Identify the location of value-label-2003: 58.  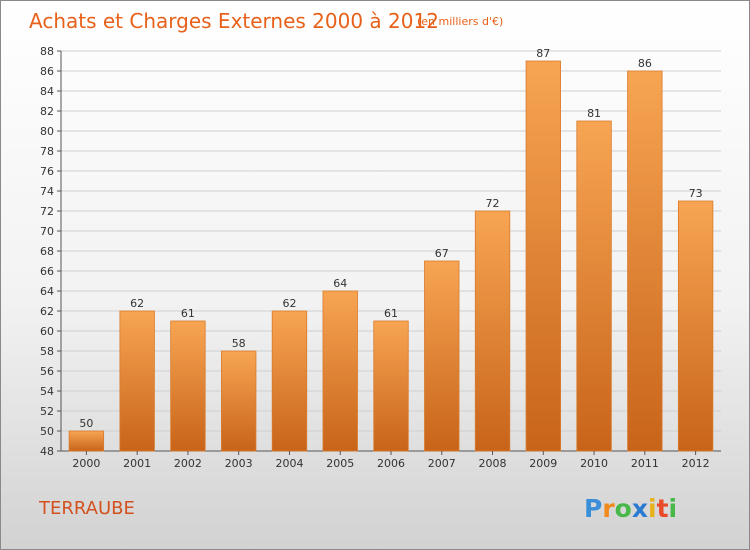
(239, 343).